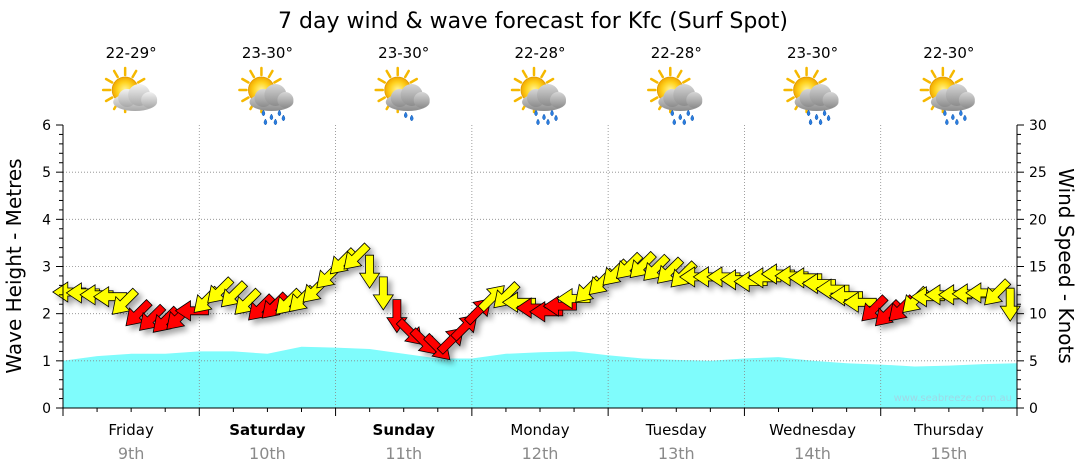 This screenshot has width=1080, height=475. Describe the element at coordinates (953, 398) in the screenshot. I see `watermark: www.seabreeze.com.au` at that location.